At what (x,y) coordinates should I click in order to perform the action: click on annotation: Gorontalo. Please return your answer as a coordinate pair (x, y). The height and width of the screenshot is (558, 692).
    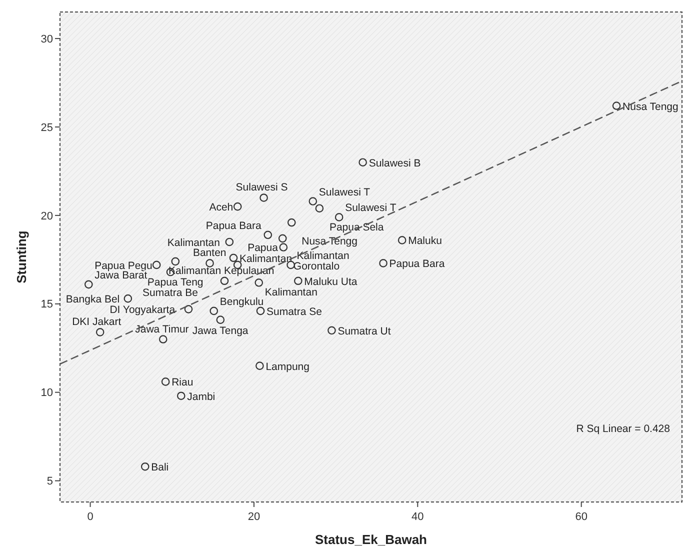
    Looking at the image, I should click on (316, 266).